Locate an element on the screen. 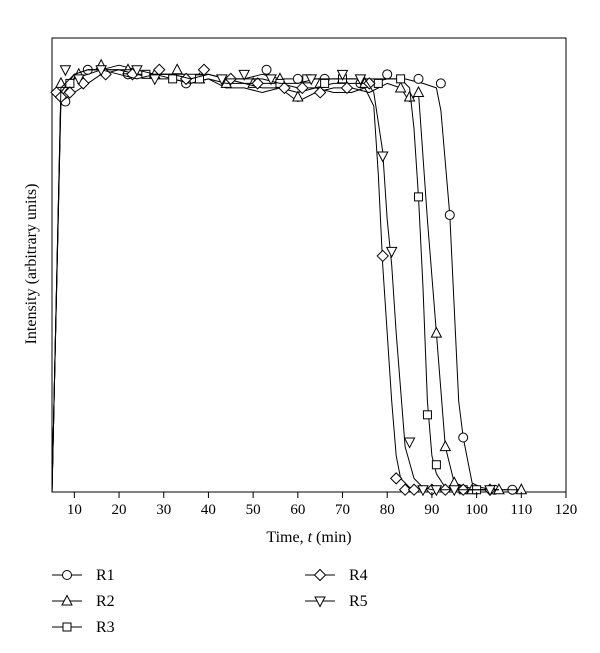 The image size is (600, 653). x-tick-label: 120 is located at coordinates (566, 510).